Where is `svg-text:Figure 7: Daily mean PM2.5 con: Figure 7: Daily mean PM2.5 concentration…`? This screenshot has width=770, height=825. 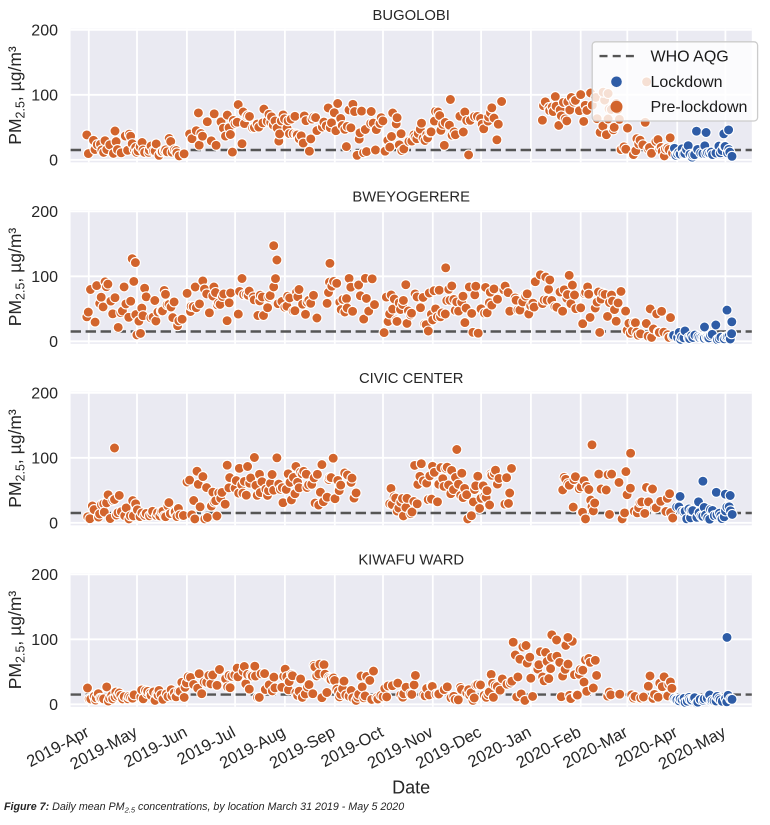
svg-text:Figure 7: Daily mean PM2.5 con: Figure 7: Daily mean PM2.5 concentration… is located at coordinates (204, 808).